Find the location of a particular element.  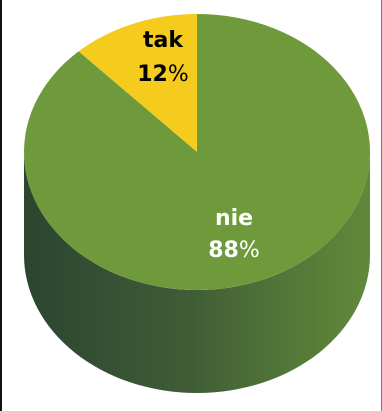

slice-value-tak: 12% is located at coordinates (163, 74).